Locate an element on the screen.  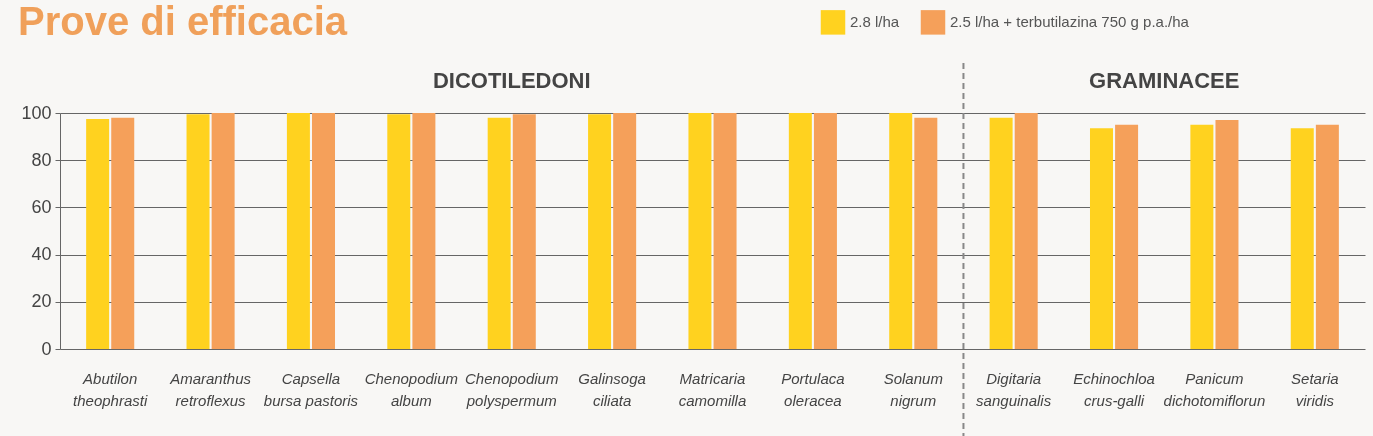
x-tick-label: Panicum dichotomiflorun is located at coordinates (1214, 389).